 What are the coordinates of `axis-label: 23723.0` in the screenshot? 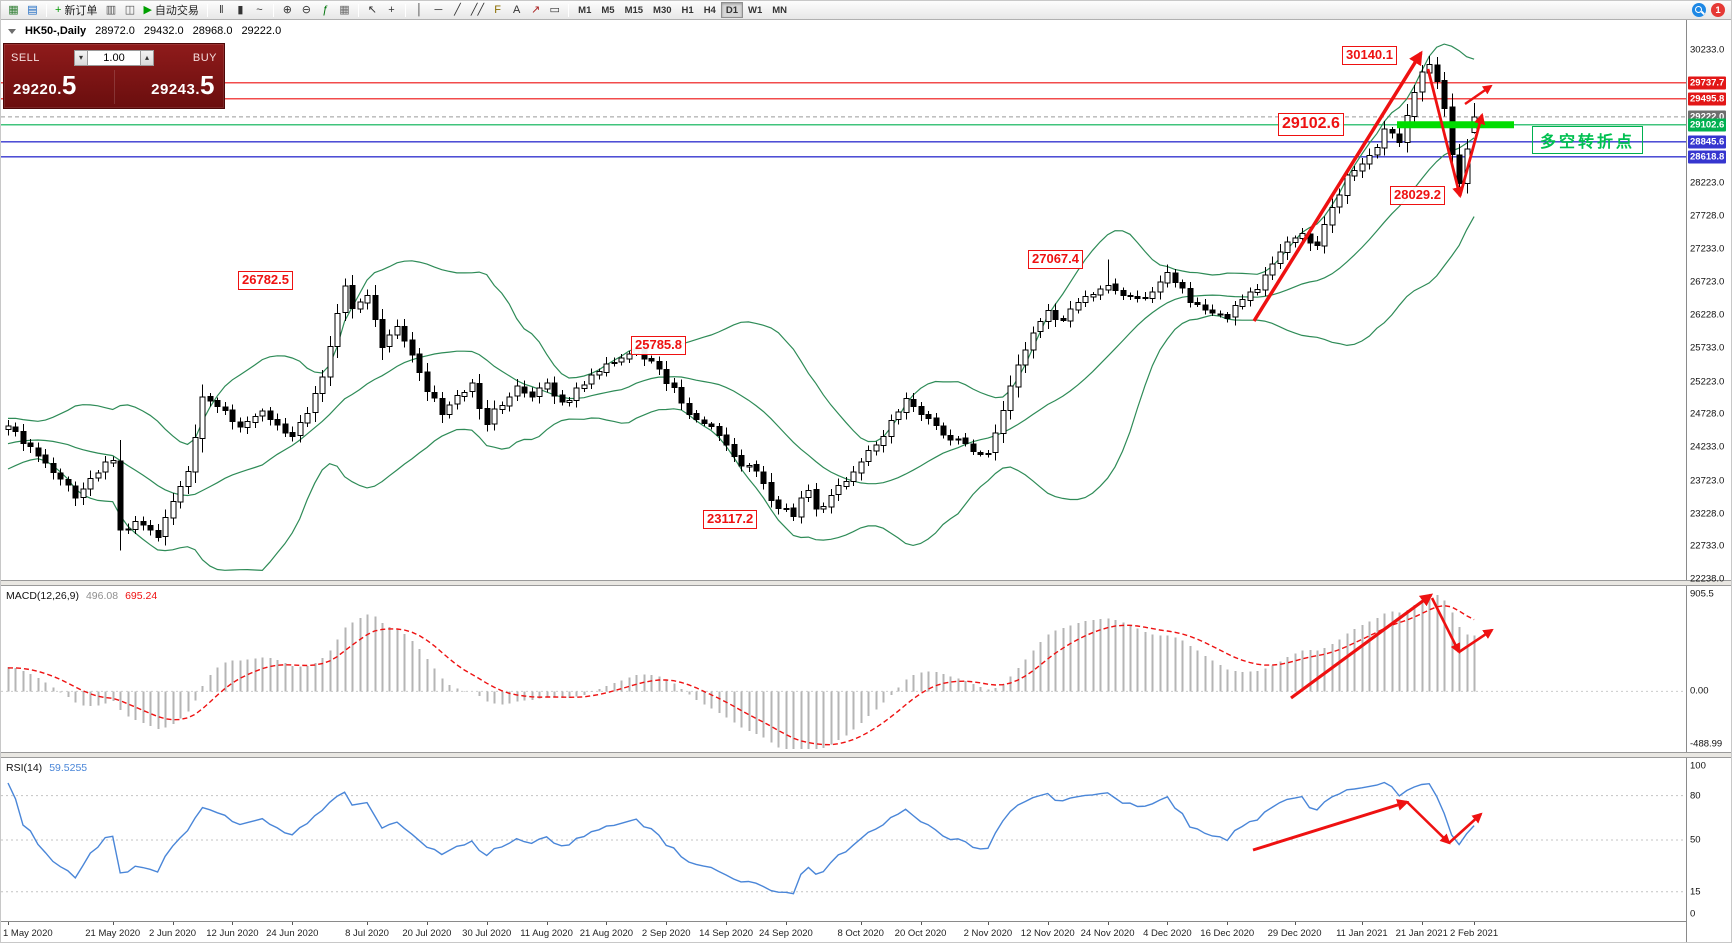 It's located at (1707, 481).